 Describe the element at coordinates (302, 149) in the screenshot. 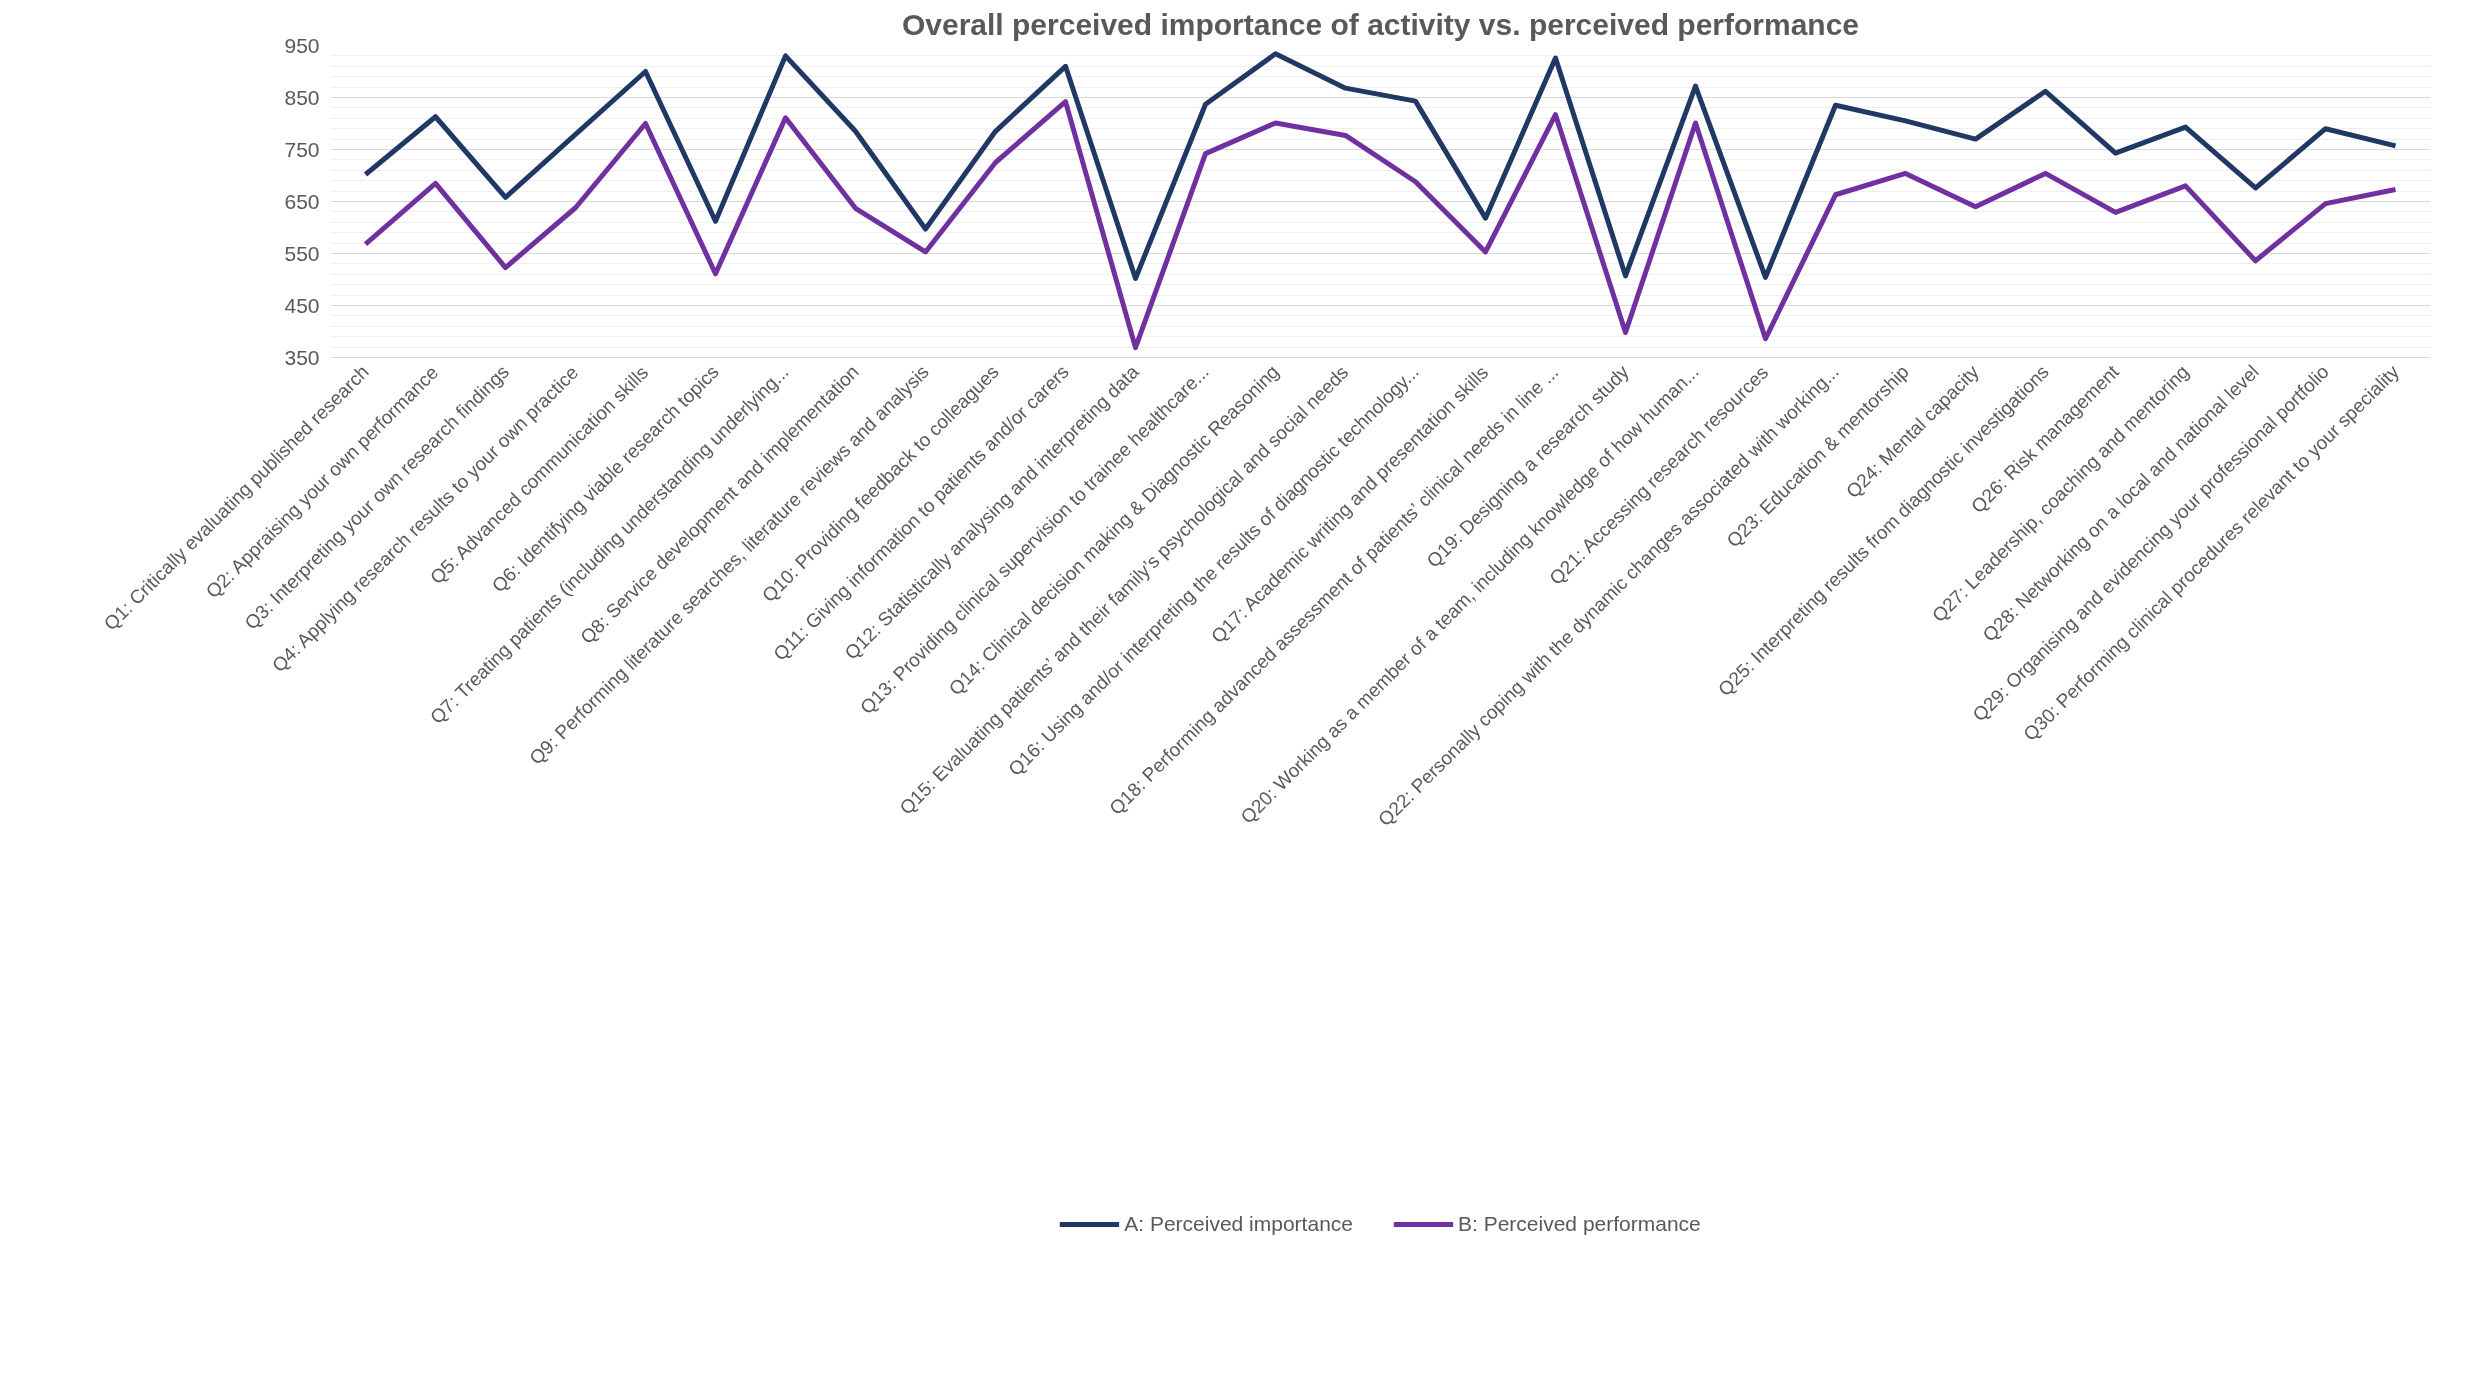

I see `y-tick-label: 750` at that location.